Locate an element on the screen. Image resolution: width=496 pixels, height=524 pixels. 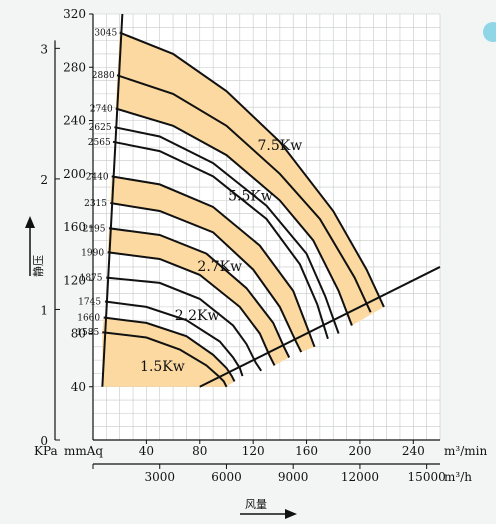
shaded-band-bottom is located at coordinates (164, 359).